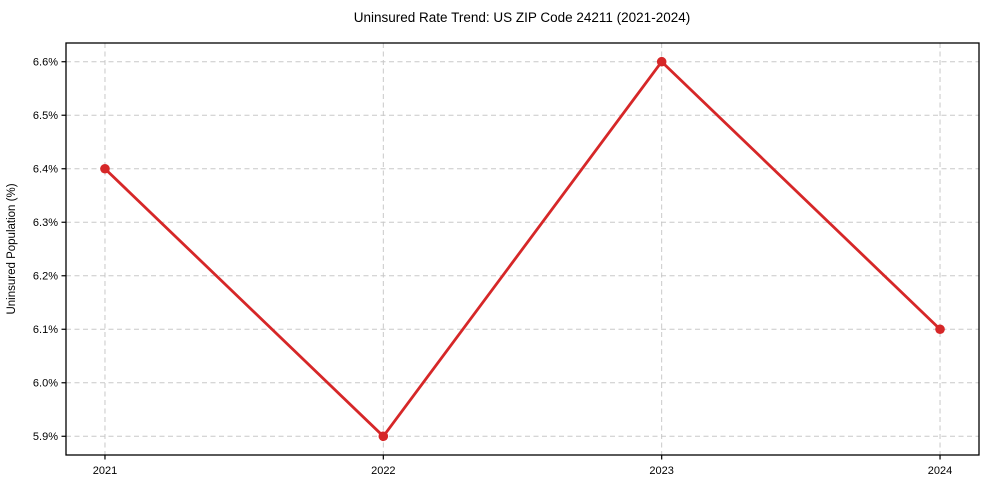 The width and height of the screenshot is (989, 490). What do you see at coordinates (383, 436) in the screenshot?
I see `data-point-2022` at bounding box center [383, 436].